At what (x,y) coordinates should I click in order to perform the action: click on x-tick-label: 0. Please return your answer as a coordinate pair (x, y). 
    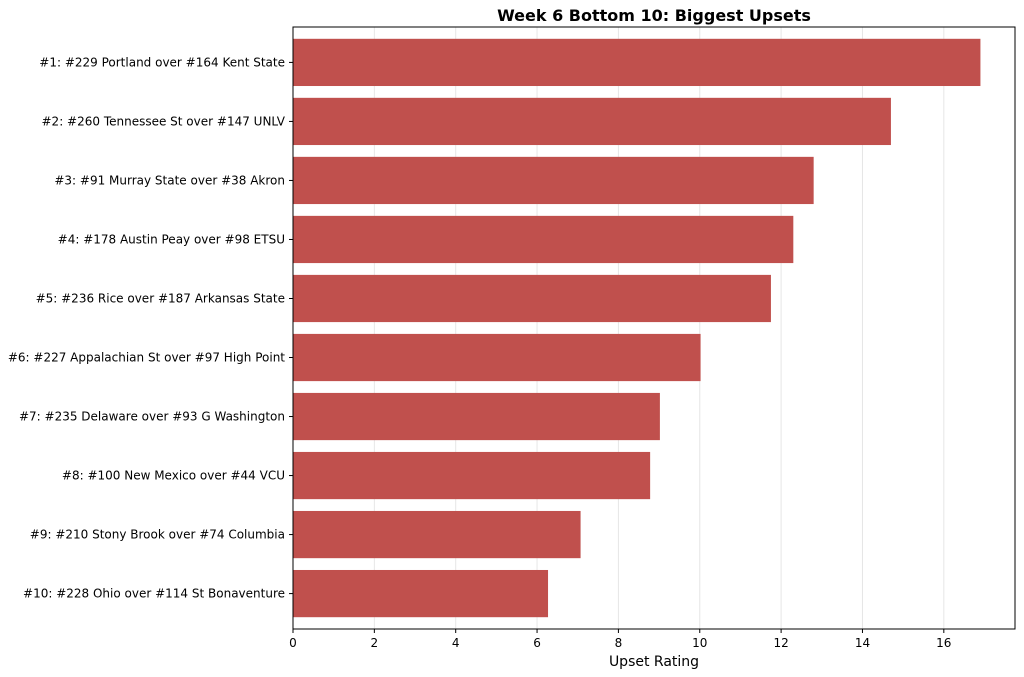
    Looking at the image, I should click on (293, 643).